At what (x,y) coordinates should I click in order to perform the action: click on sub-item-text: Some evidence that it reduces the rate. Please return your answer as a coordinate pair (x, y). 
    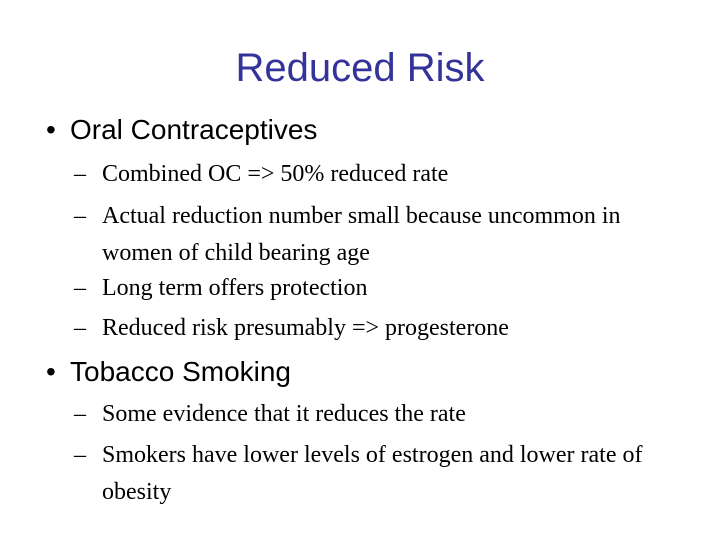
    Looking at the image, I should click on (284, 414).